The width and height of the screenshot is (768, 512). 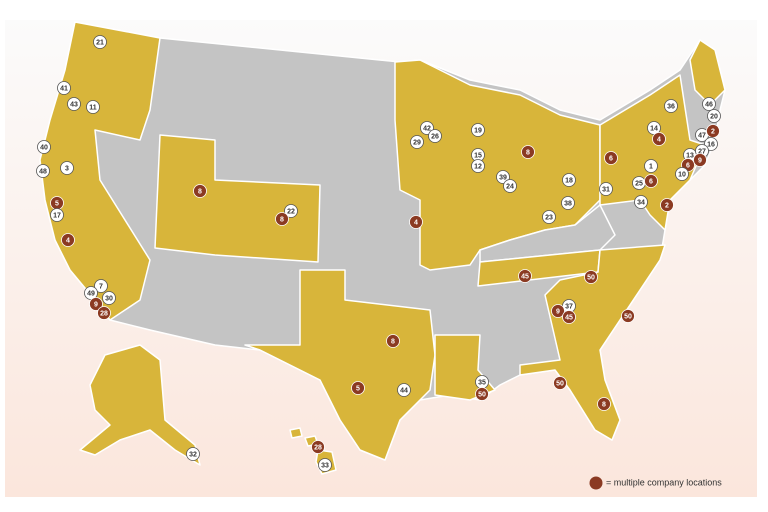 I want to click on location-marker: 31, so click(x=606, y=189).